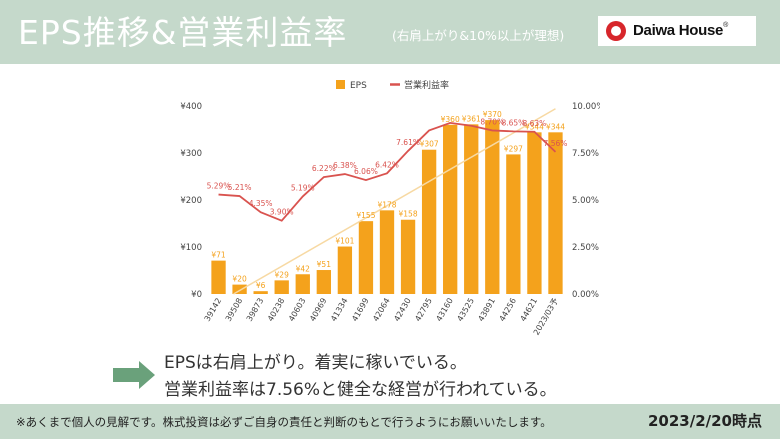 This screenshot has width=780, height=439. What do you see at coordinates (358, 86) in the screenshot?
I see `legend-eps-label: EPS` at bounding box center [358, 86].